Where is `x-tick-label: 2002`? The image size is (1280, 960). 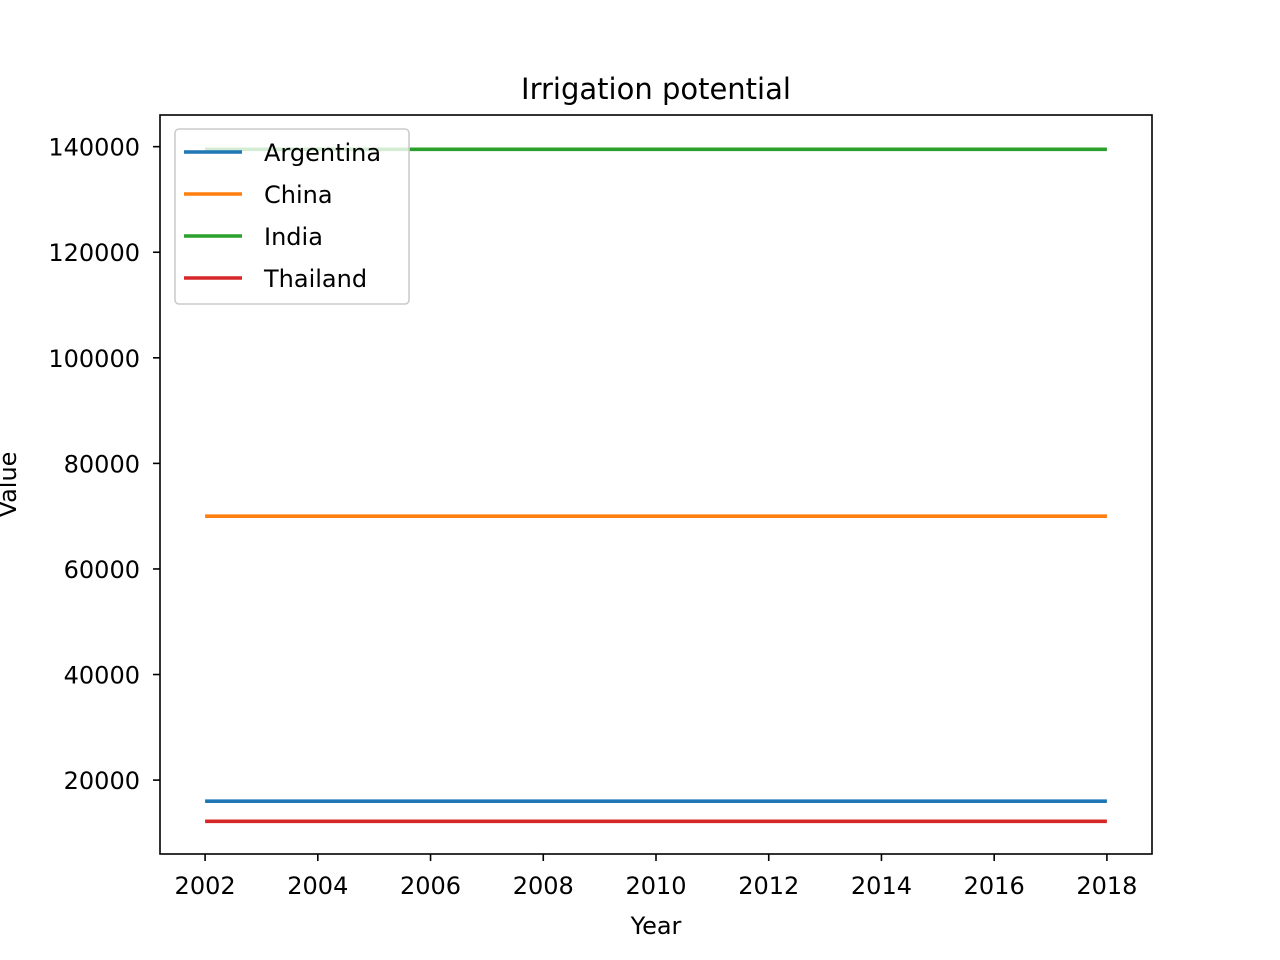 x-tick-label: 2002 is located at coordinates (205, 886).